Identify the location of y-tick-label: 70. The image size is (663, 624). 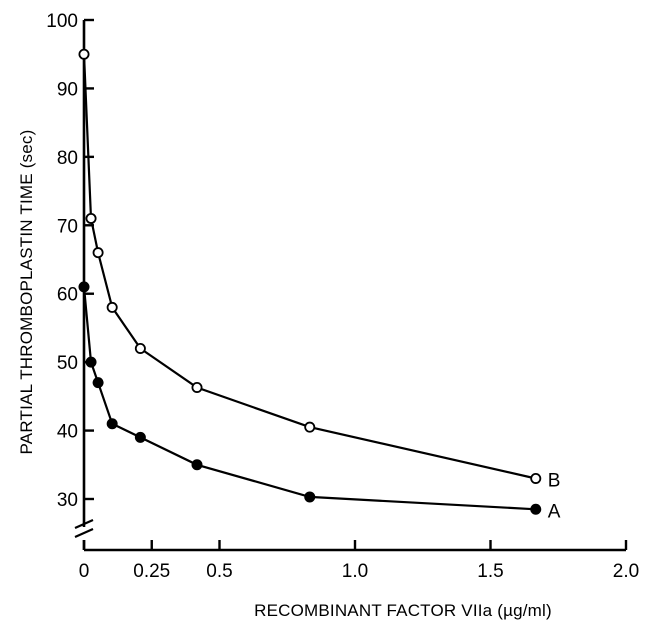
(67, 226).